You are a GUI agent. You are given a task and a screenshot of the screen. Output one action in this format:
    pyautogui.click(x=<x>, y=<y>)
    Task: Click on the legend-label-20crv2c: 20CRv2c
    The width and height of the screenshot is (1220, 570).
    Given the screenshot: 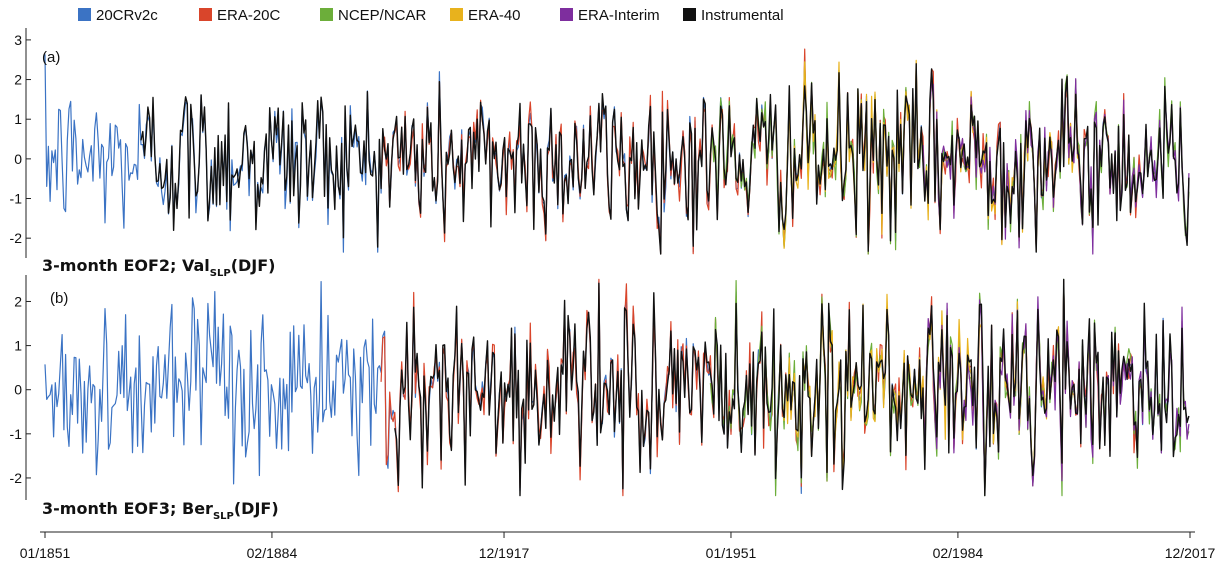 What is the action you would take?
    pyautogui.click(x=127, y=15)
    